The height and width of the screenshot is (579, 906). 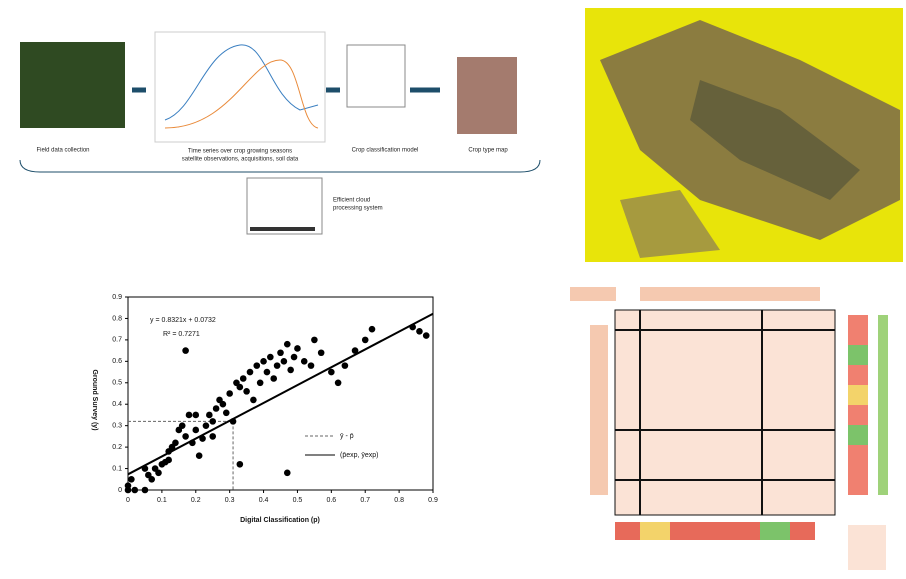 I want to click on y-tick-label: 0.8, so click(x=117, y=318).